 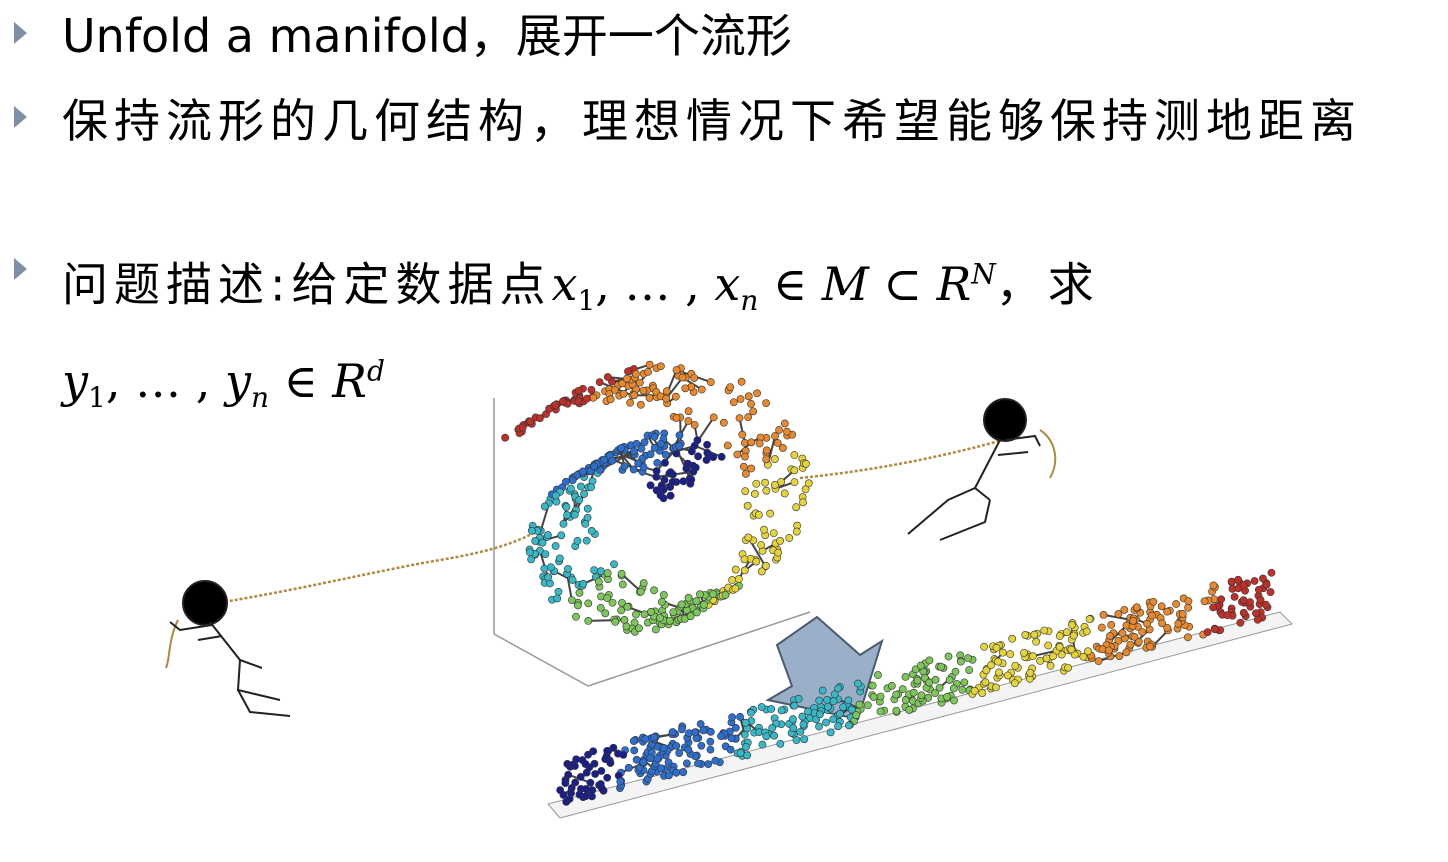 I want to click on stick-figure-right-icon, so click(x=974, y=469).